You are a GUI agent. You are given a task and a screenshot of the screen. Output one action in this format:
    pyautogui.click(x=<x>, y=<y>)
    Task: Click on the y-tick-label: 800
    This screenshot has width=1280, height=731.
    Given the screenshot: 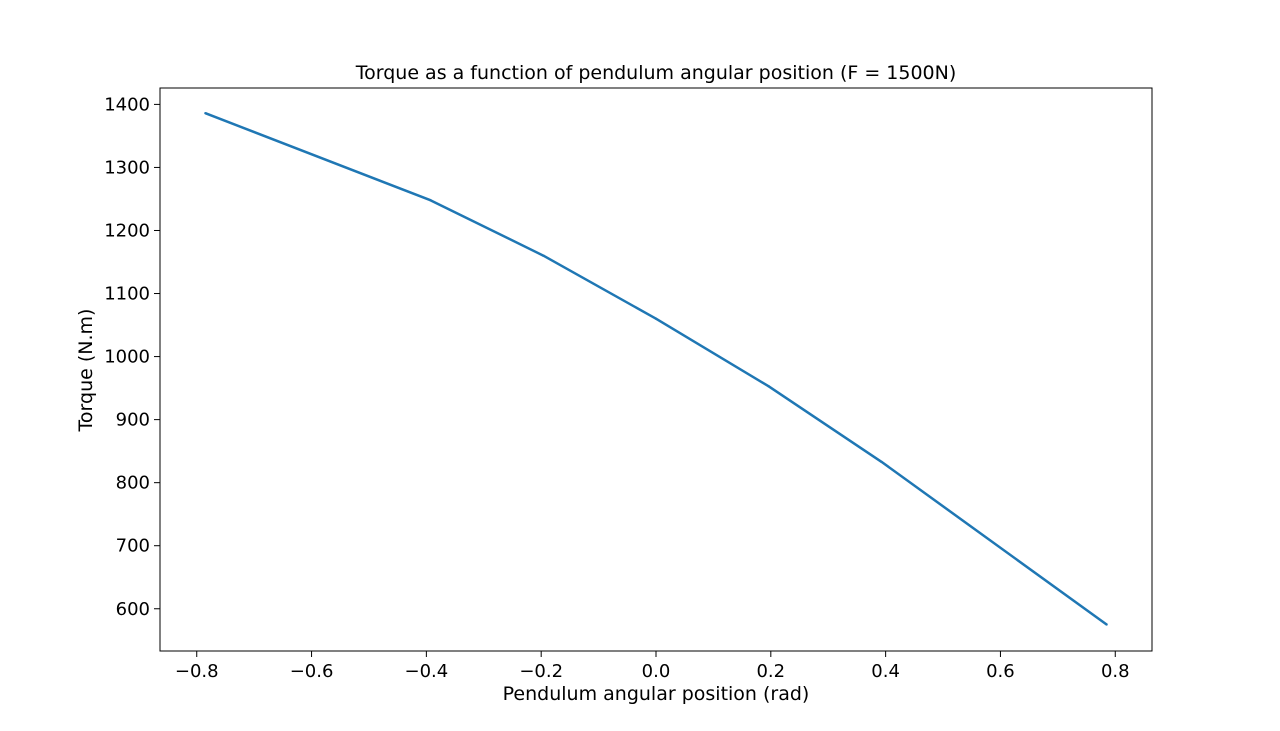 What is the action you would take?
    pyautogui.click(x=133, y=483)
    